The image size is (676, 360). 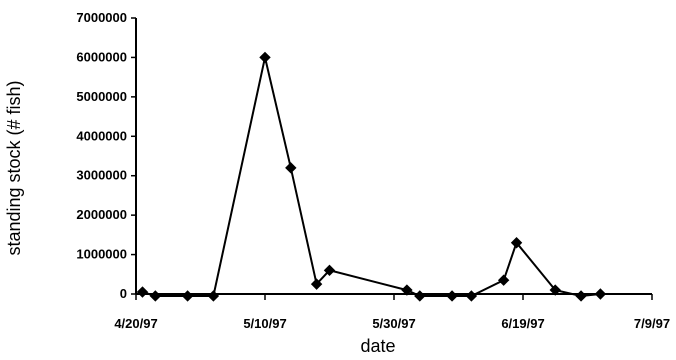 I want to click on x-tick-label: 6/19/97, so click(x=522, y=323).